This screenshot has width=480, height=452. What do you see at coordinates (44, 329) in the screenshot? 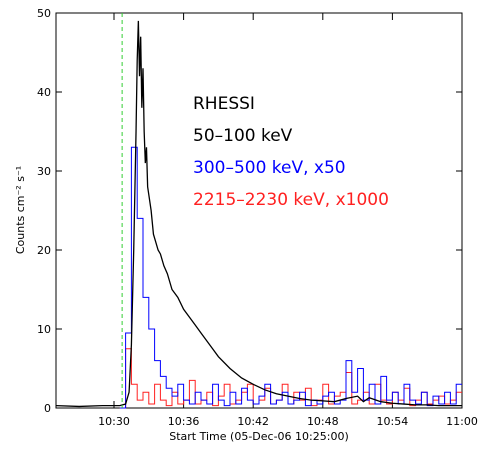
I see `y-tick-label: 10` at bounding box center [44, 329].